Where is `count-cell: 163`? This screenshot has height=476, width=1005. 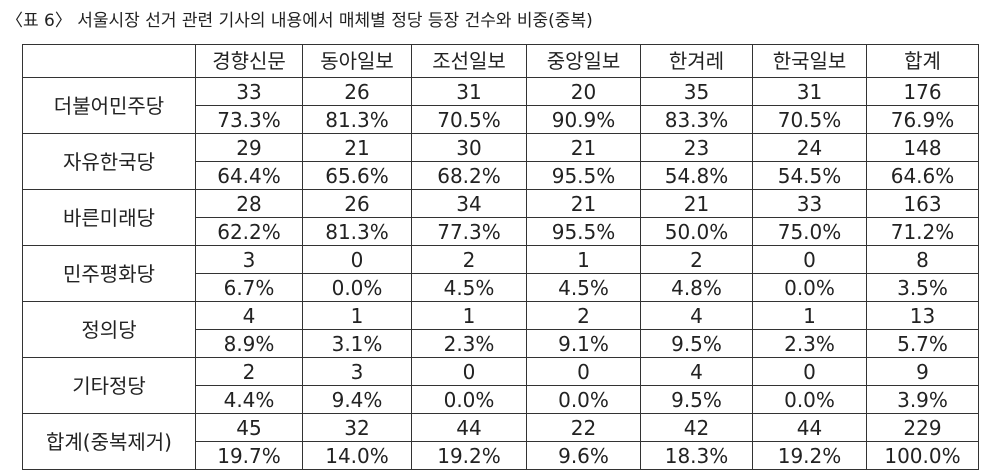 count-cell: 163 is located at coordinates (922, 203).